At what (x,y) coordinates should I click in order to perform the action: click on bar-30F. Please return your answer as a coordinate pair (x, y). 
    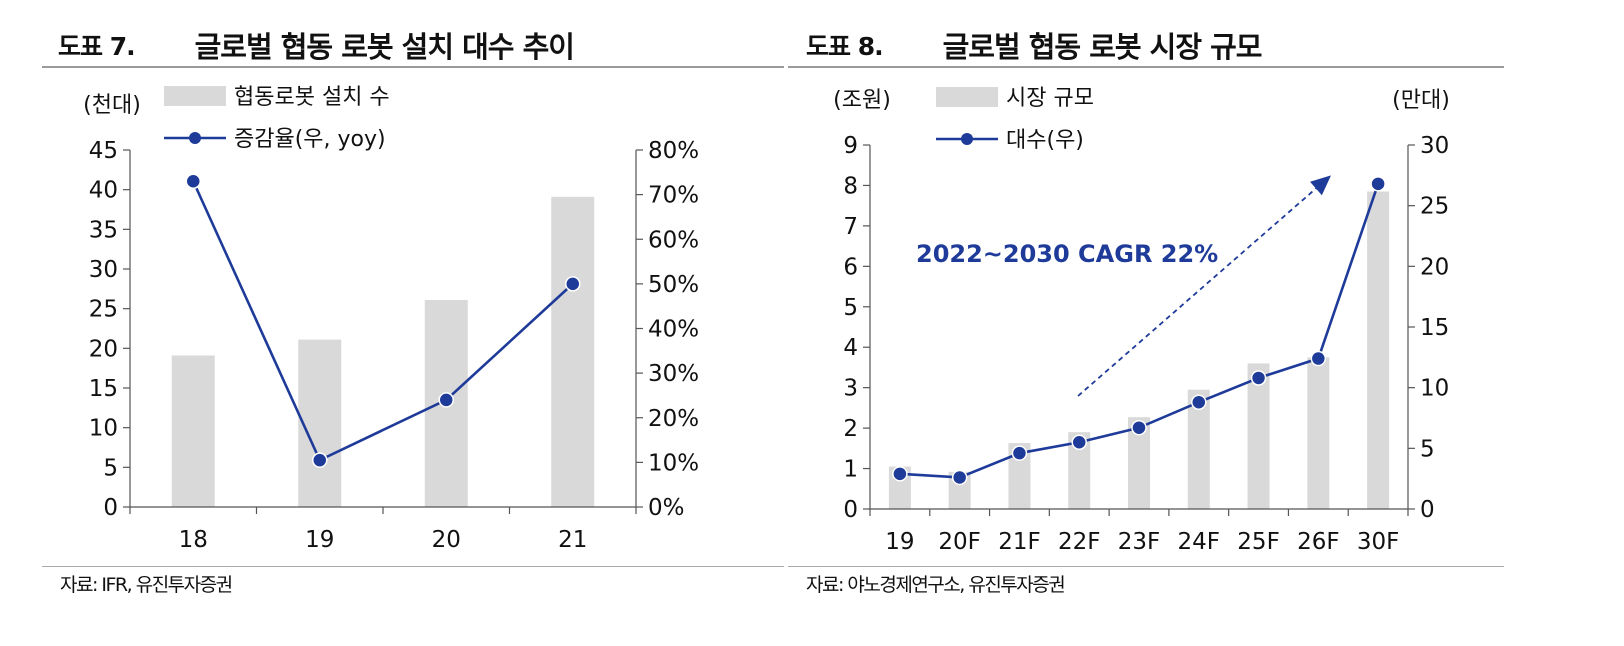
    Looking at the image, I should click on (1378, 350).